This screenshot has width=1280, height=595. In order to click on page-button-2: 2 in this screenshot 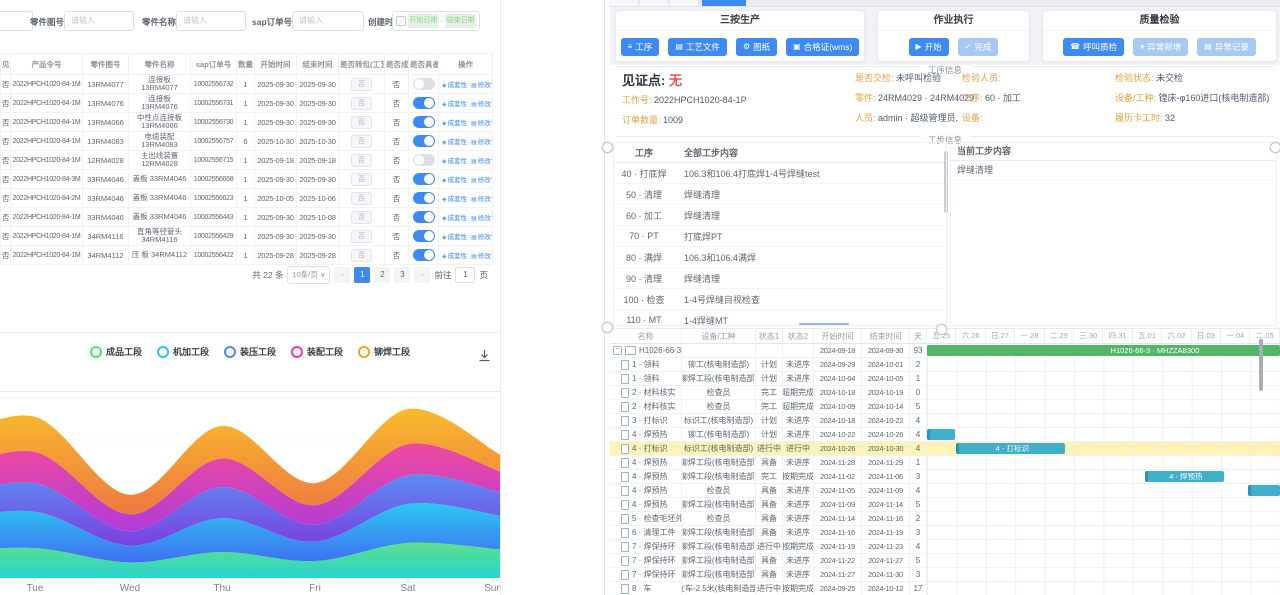, I will do `click(382, 275)`.